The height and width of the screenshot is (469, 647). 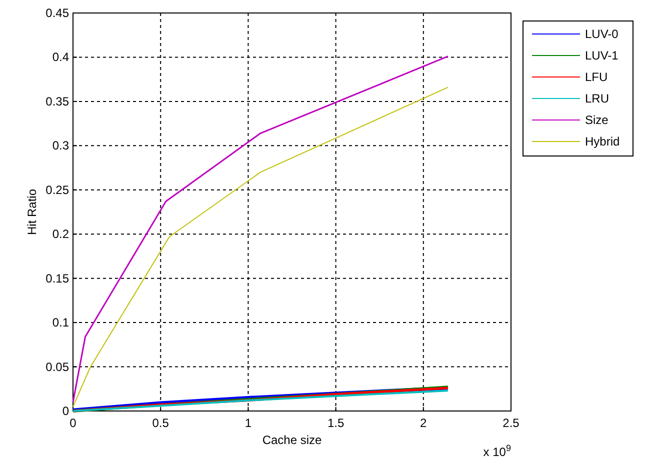 I want to click on x-axis-title: Cache size, so click(x=292, y=440).